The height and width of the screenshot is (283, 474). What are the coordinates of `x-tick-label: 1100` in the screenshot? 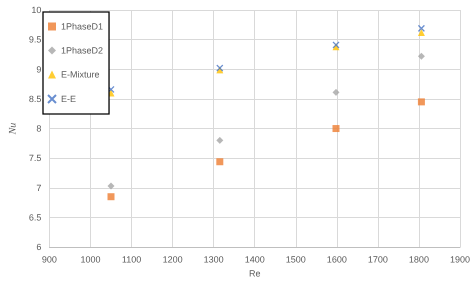 It's located at (132, 259).